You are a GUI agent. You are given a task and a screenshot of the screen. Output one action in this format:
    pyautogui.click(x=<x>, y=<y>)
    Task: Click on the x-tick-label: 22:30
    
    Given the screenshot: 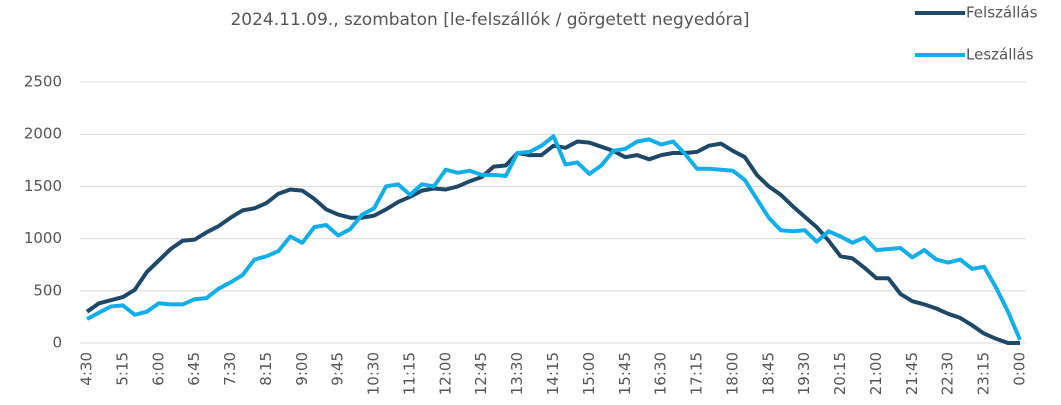 What is the action you would take?
    pyautogui.click(x=948, y=373)
    